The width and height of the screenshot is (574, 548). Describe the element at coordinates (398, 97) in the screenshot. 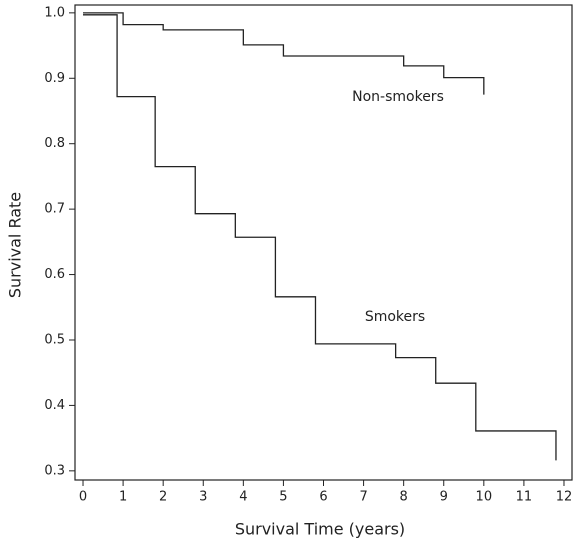

I see `series-label: Non-smokers` at that location.